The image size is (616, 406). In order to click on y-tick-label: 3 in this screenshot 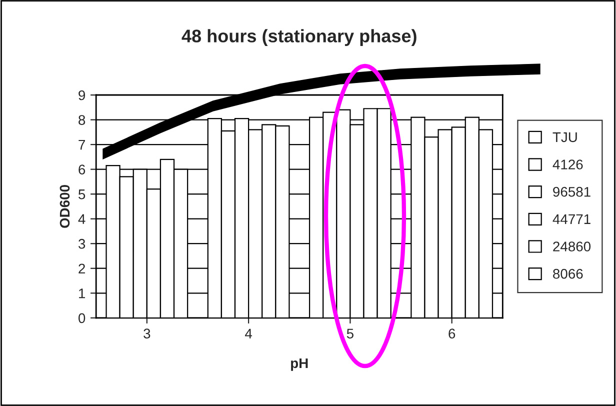, I will do `click(82, 243)`.